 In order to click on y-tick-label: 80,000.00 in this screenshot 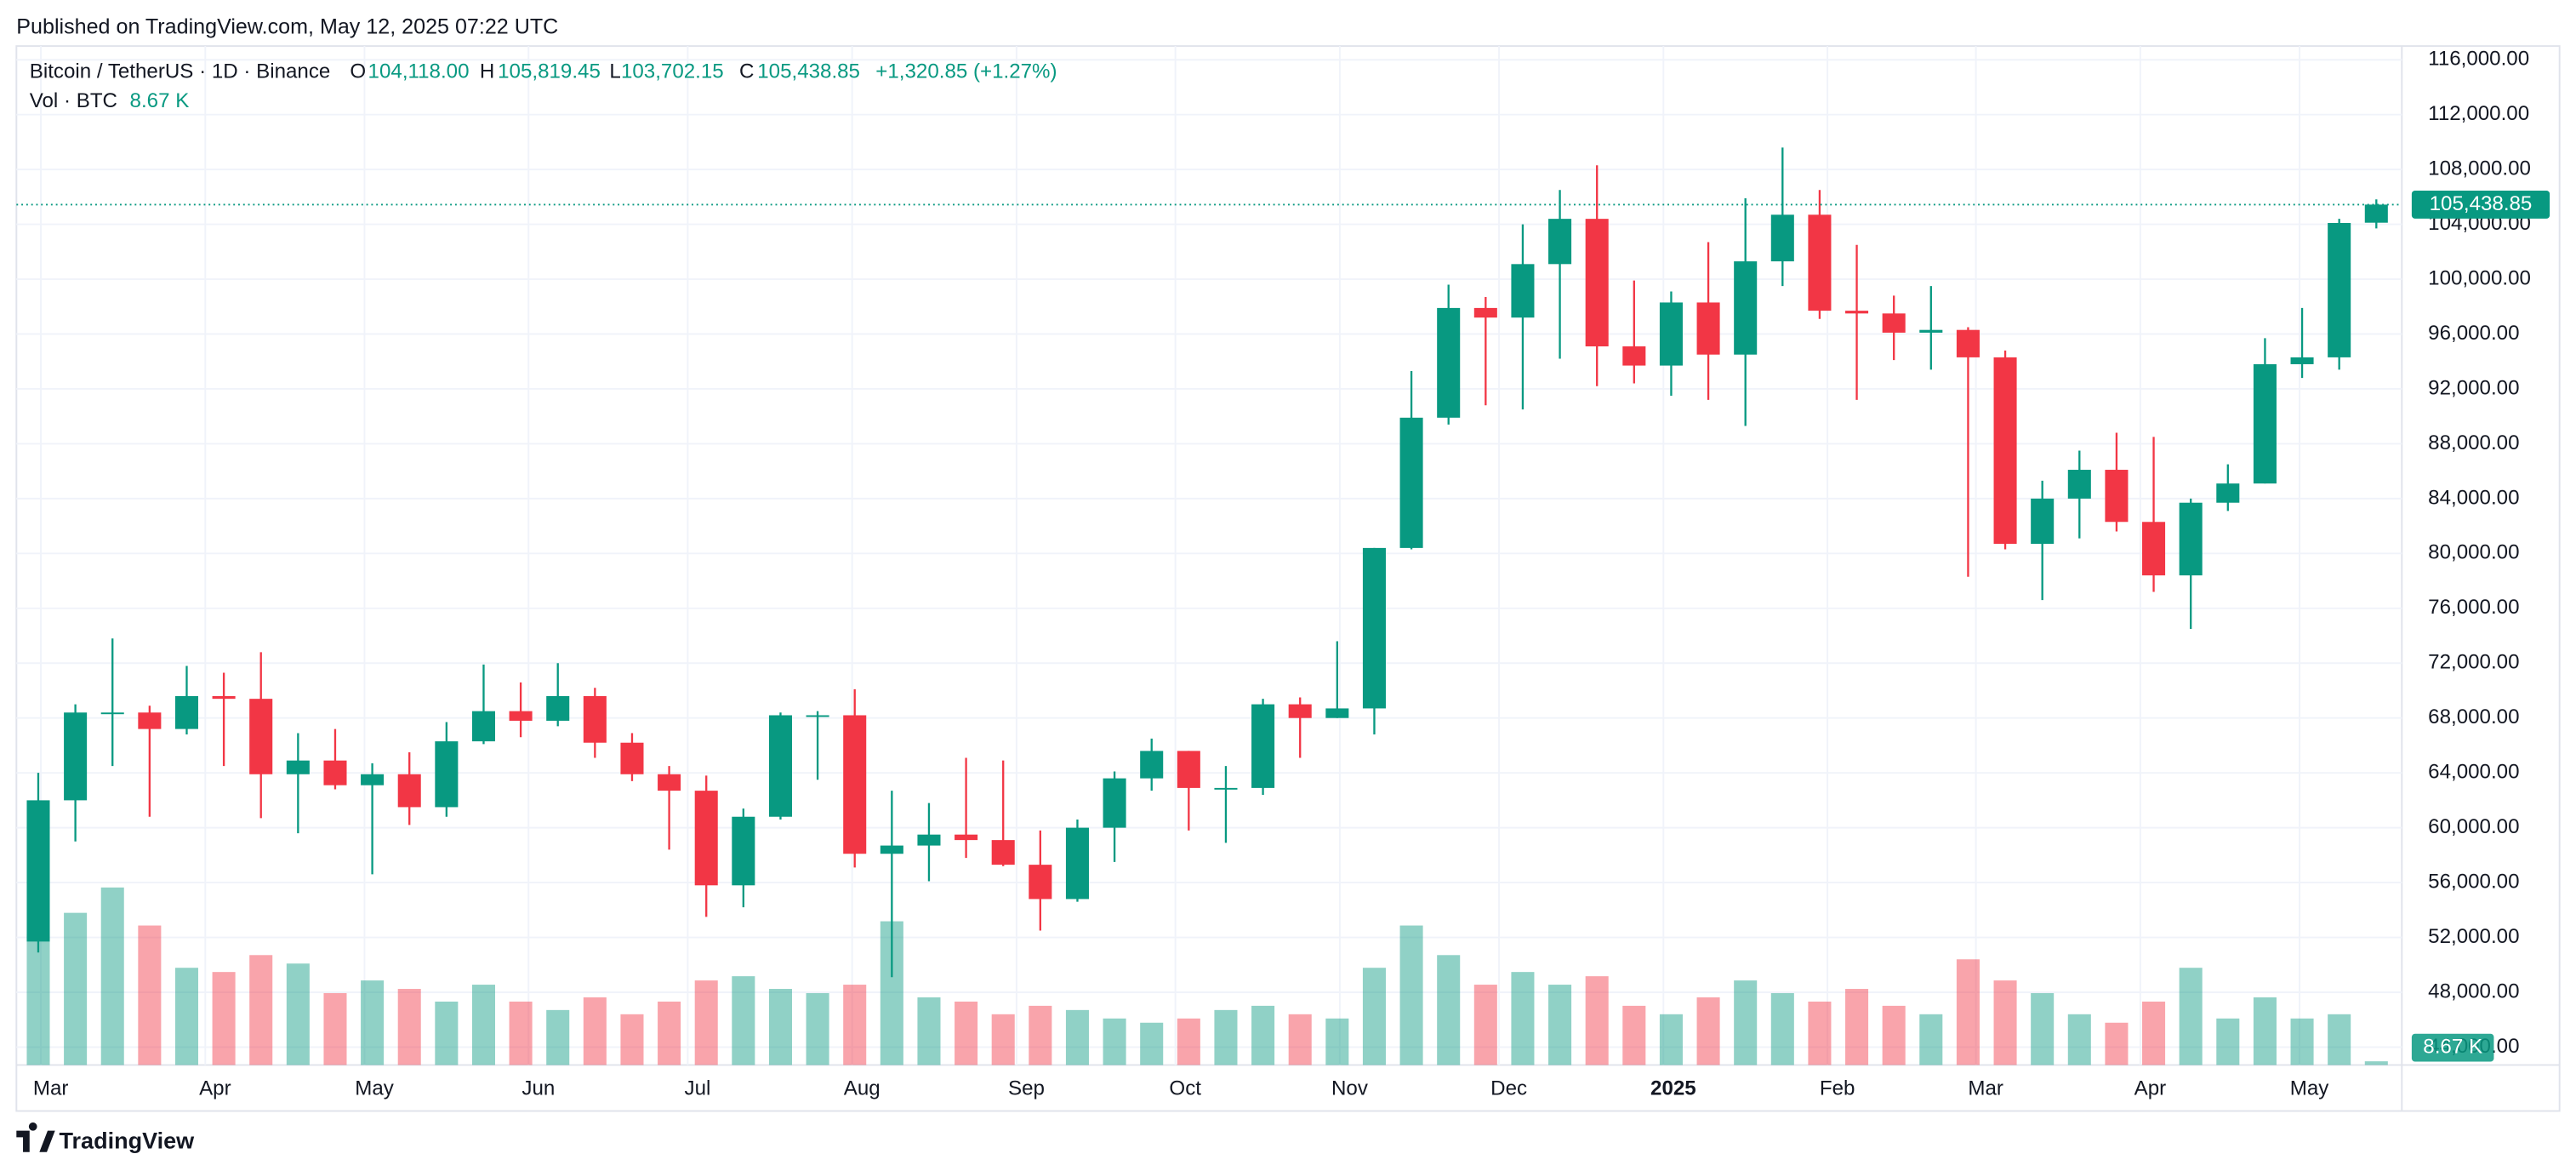, I will do `click(2473, 552)`.